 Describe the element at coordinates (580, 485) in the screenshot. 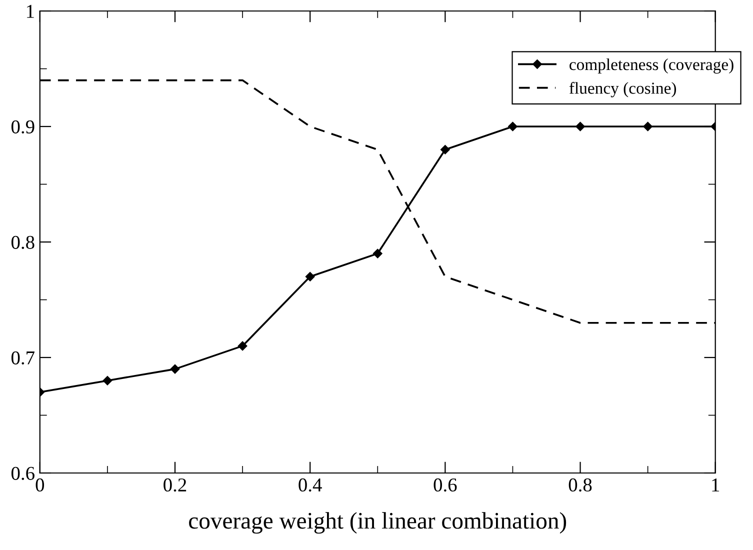

I see `x-tick-label: 0.8` at that location.